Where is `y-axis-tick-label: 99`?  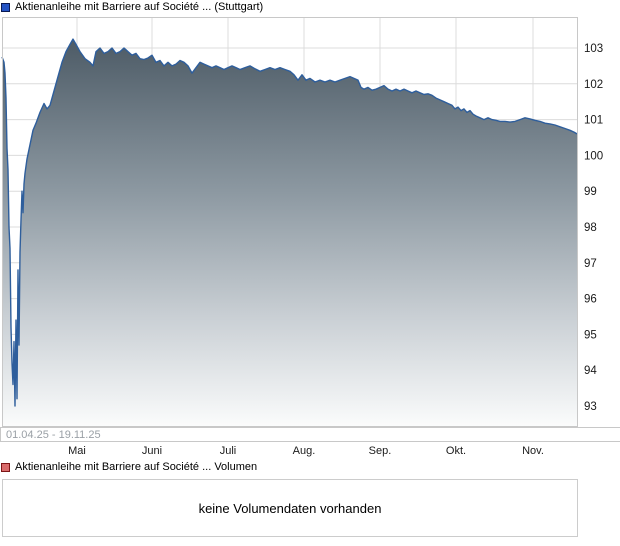 y-axis-tick-label: 99 is located at coordinates (590, 192).